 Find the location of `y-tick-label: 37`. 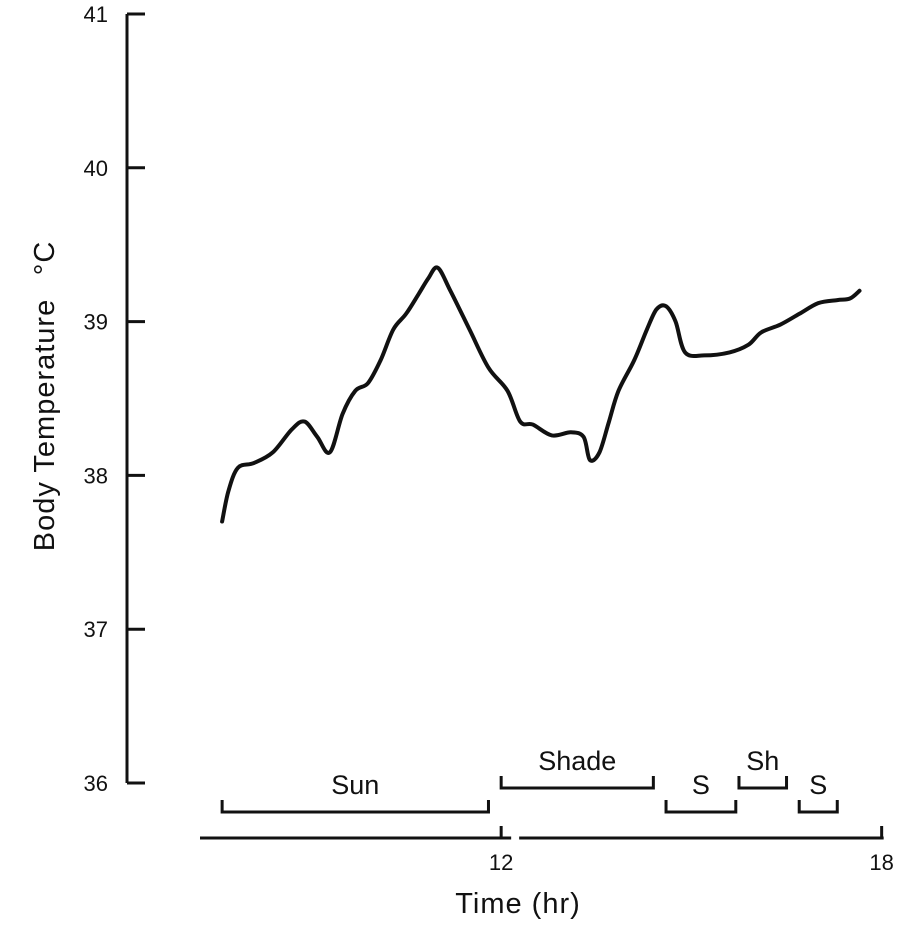

y-tick-label: 37 is located at coordinates (96, 629).